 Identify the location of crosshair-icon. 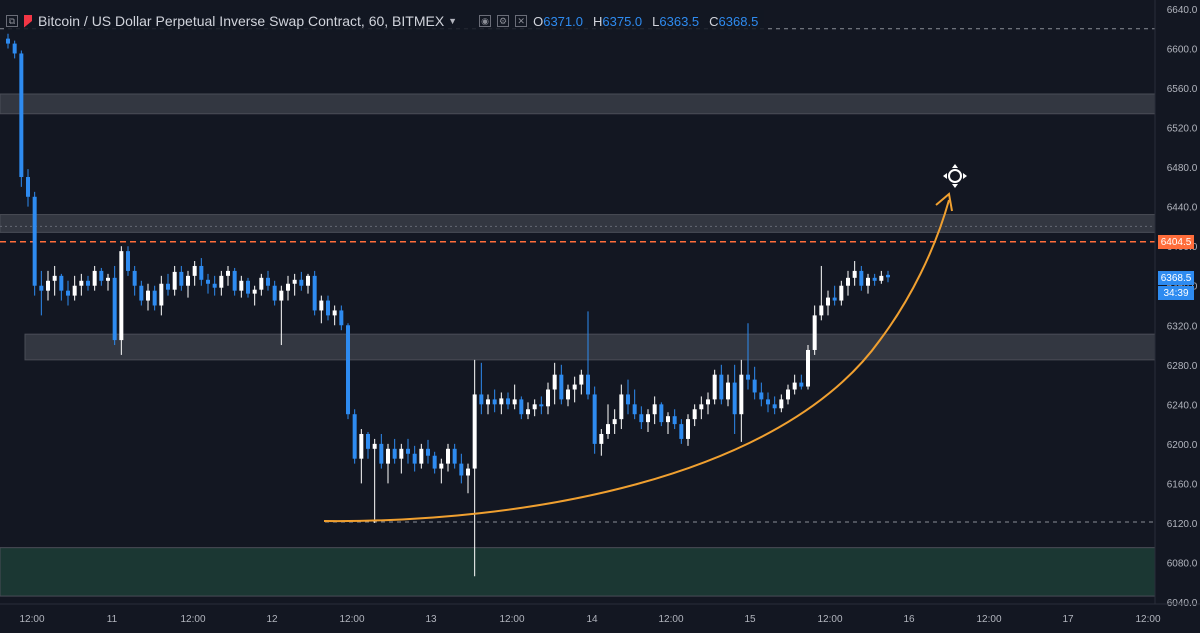
(955, 176).